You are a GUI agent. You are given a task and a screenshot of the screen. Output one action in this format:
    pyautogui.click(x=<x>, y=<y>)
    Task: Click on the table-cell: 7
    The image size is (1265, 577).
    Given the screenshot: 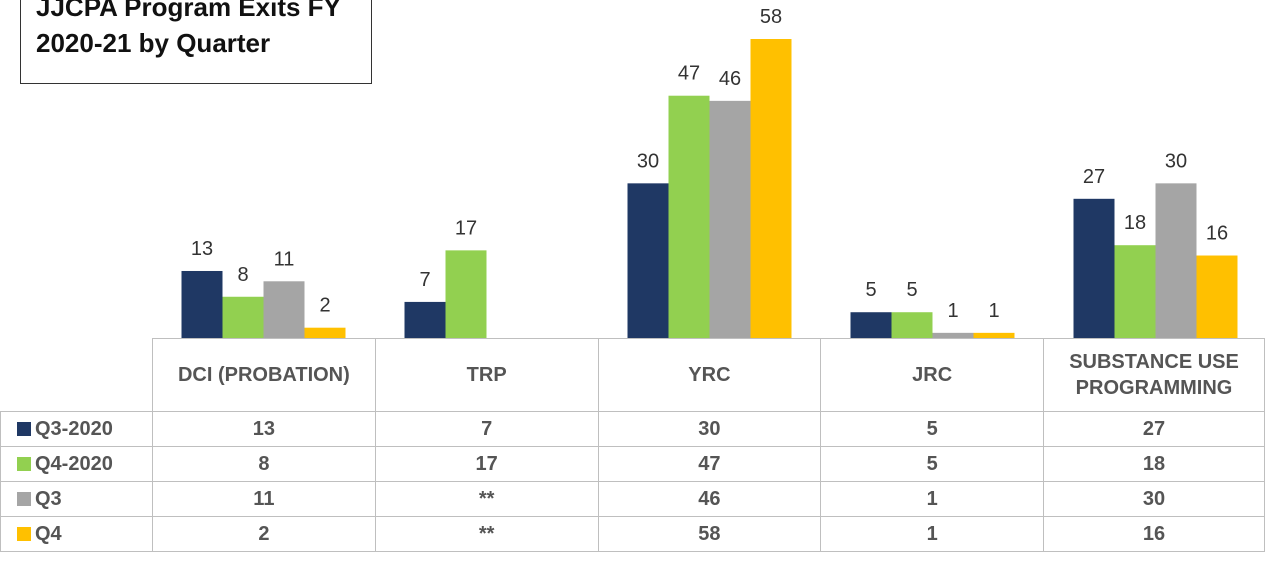 What is the action you would take?
    pyautogui.click(x=486, y=429)
    